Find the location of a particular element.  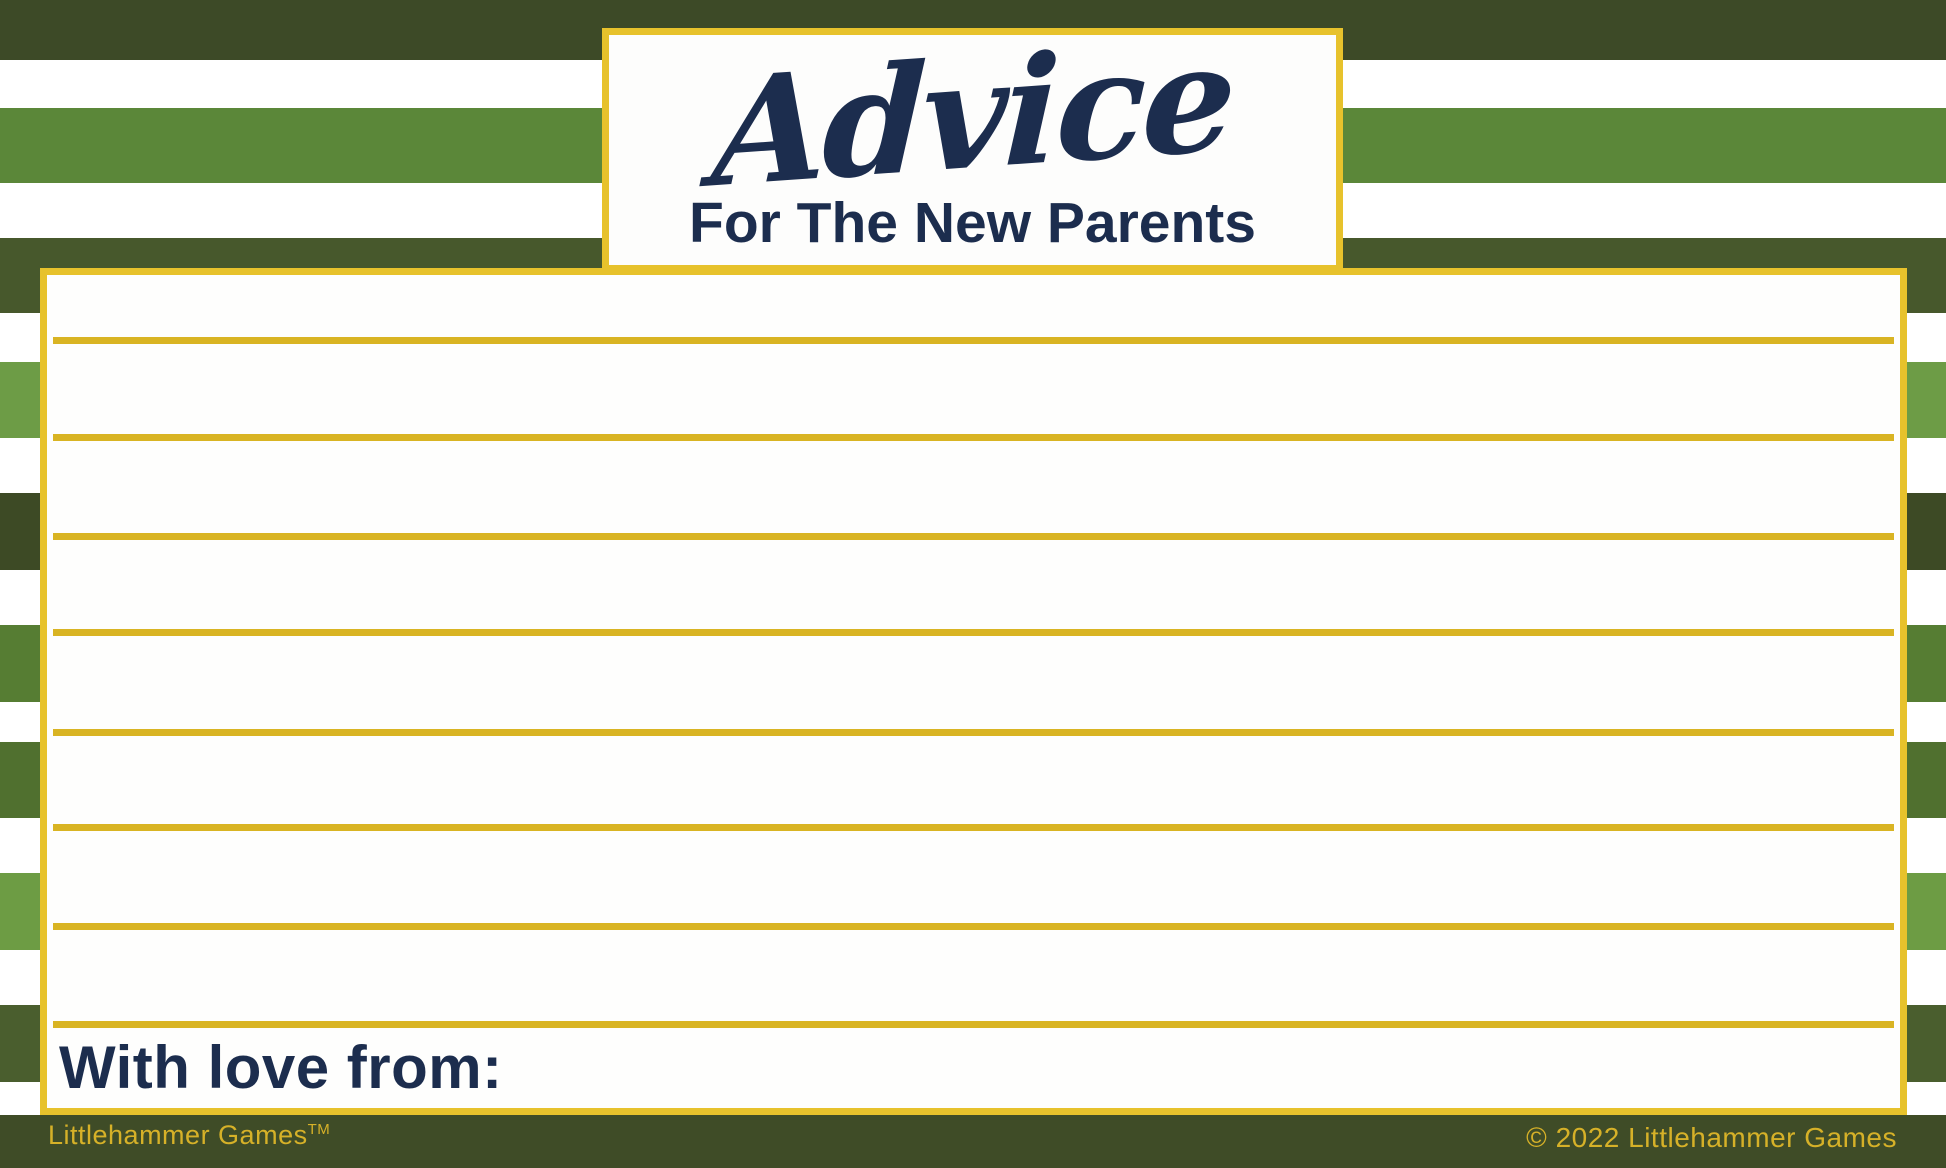

footer-brand-text: Littlehammer Games is located at coordinates (178, 1135).